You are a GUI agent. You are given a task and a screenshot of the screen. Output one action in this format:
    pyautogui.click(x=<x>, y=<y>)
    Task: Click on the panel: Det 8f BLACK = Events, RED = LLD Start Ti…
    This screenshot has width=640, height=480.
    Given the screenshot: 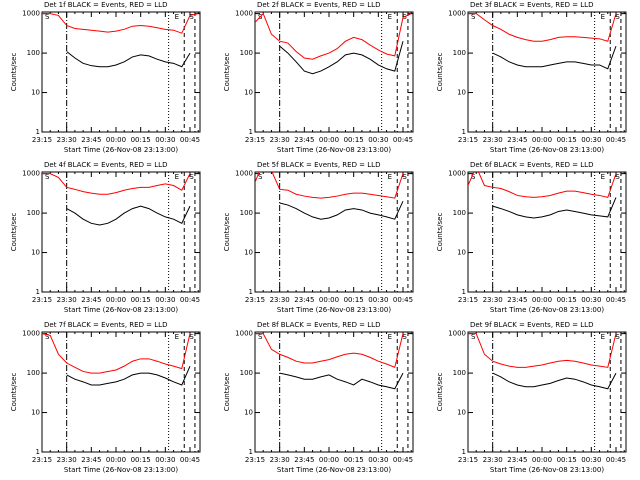 What is the action you would take?
    pyautogui.click(x=318, y=397)
    